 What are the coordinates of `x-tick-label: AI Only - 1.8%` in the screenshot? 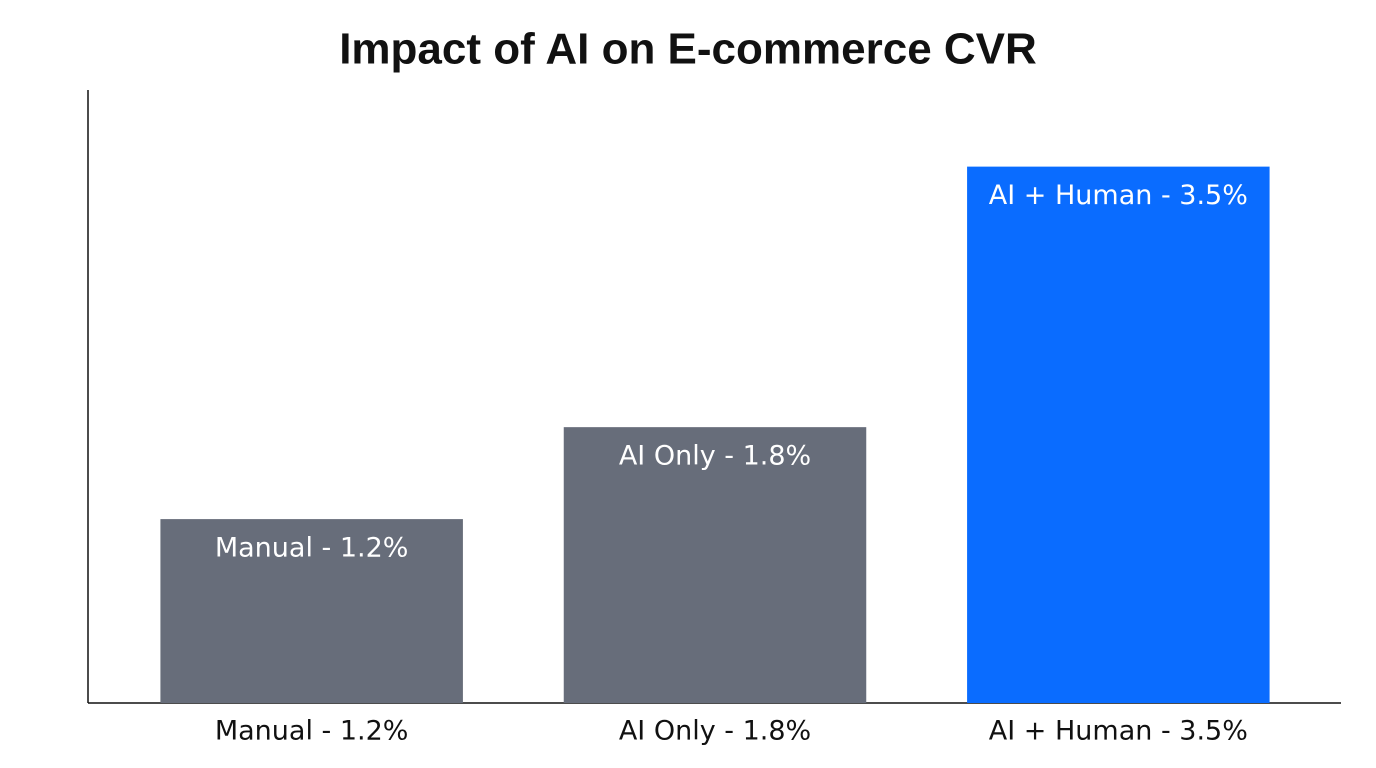 It's located at (715, 731).